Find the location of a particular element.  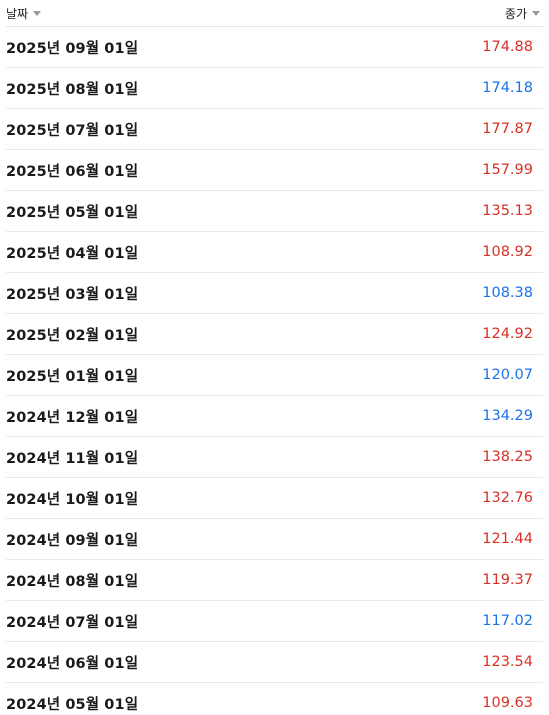

close-column-header: 종가 is located at coordinates (524, 13).